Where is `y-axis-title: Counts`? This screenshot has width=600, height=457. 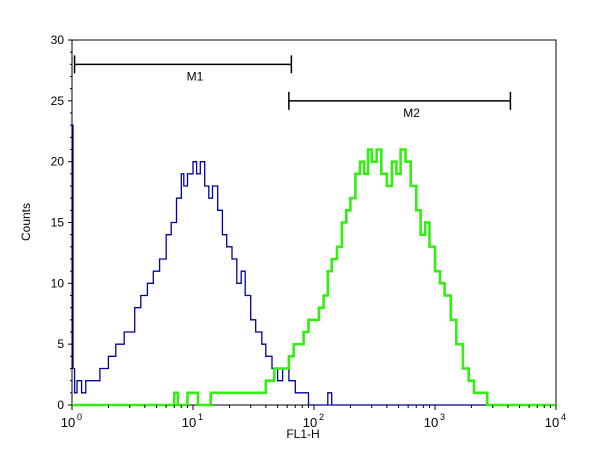 y-axis-title: Counts is located at coordinates (26, 222).